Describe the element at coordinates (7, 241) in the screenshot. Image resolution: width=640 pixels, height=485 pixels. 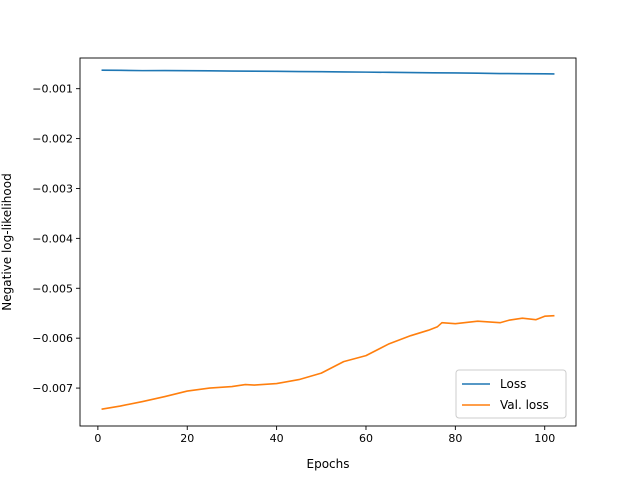
I see `y-axis-label: Negative log-likelihood` at that location.